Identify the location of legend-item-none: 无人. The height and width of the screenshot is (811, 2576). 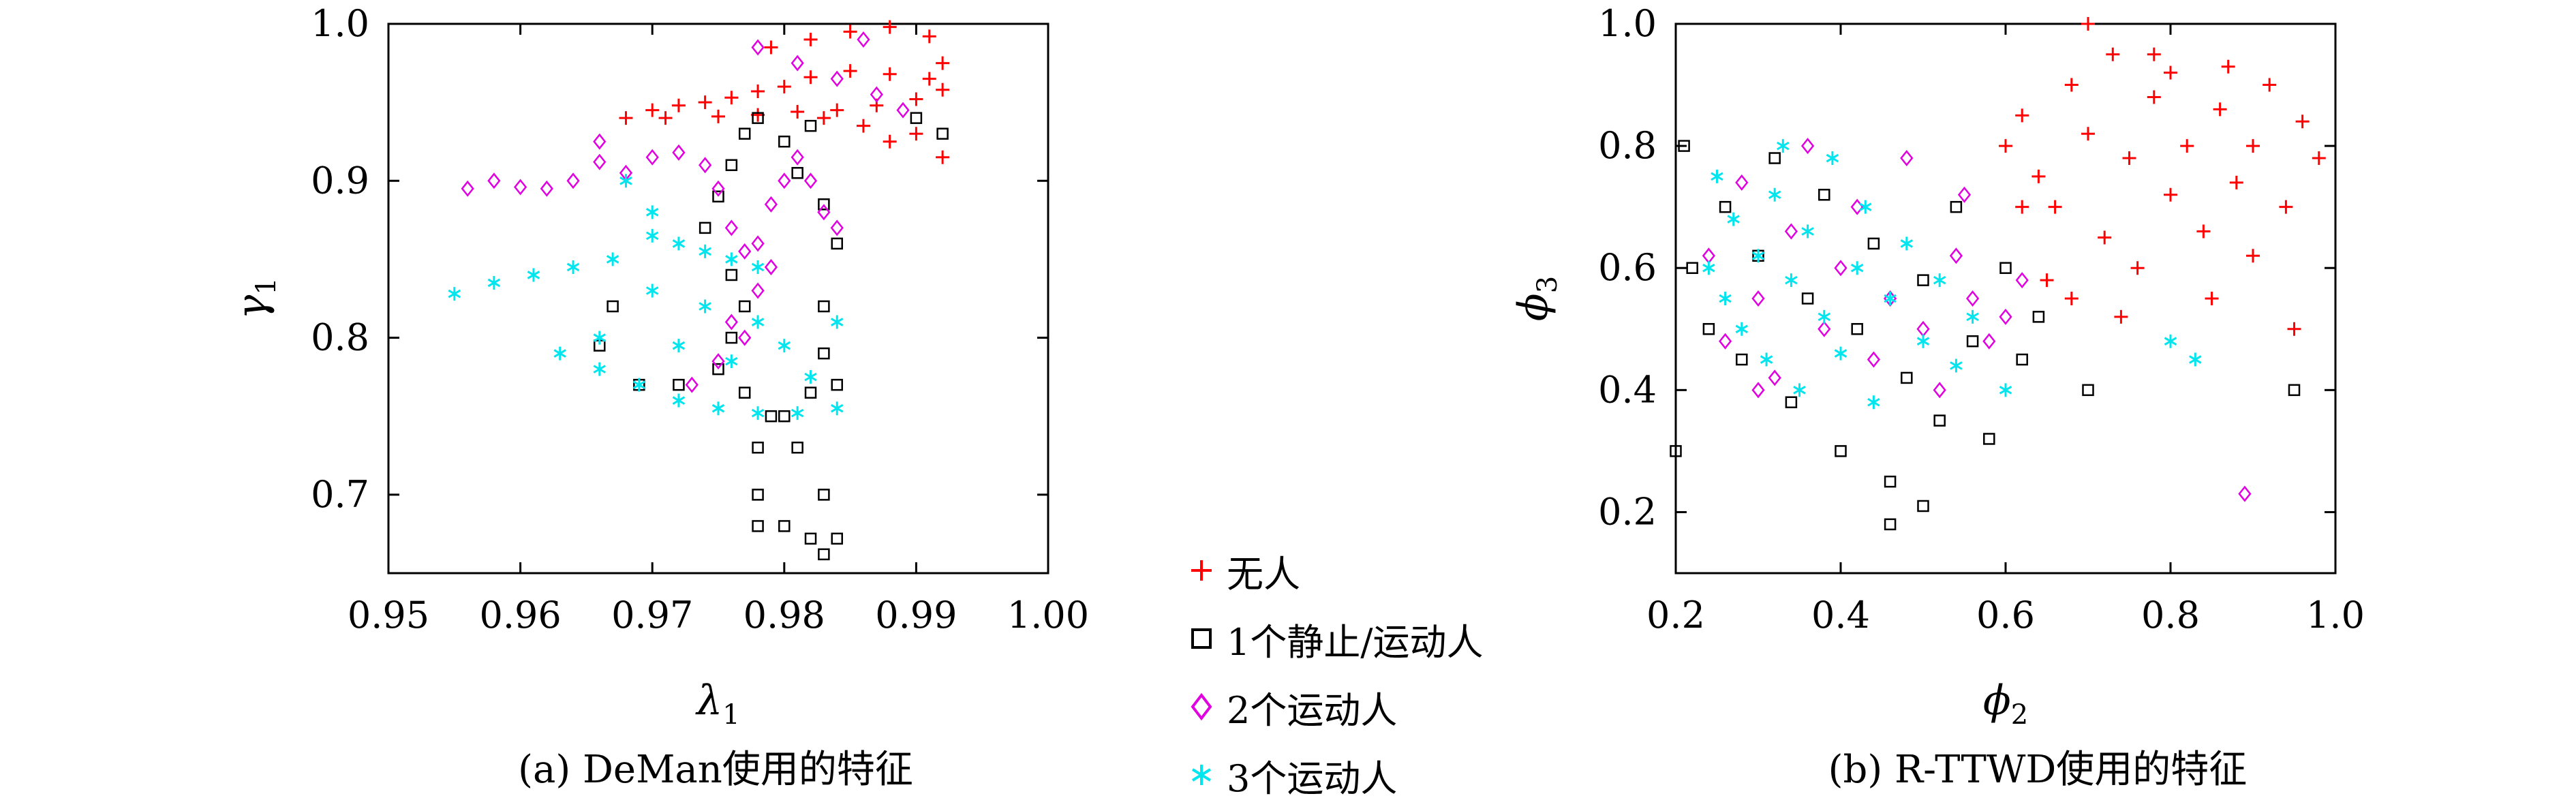
(1375, 572).